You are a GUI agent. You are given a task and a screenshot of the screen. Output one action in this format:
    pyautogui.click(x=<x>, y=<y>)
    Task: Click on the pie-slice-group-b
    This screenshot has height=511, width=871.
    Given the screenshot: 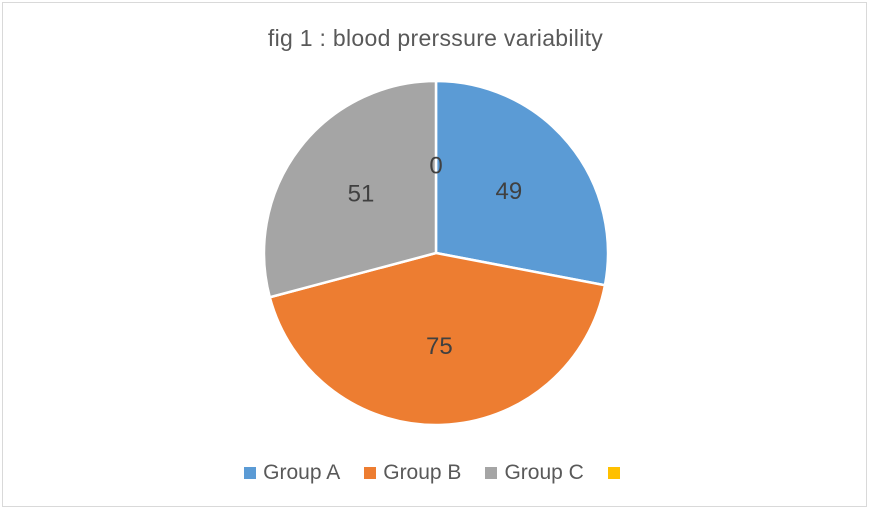 What is the action you would take?
    pyautogui.click(x=437, y=339)
    